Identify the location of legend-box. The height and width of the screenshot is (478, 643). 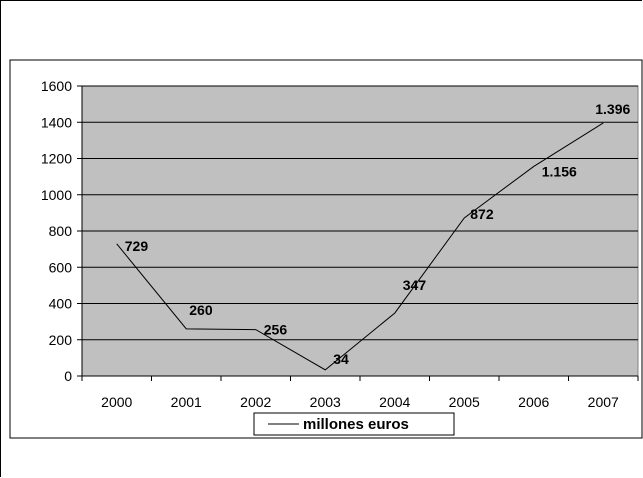
(354, 424).